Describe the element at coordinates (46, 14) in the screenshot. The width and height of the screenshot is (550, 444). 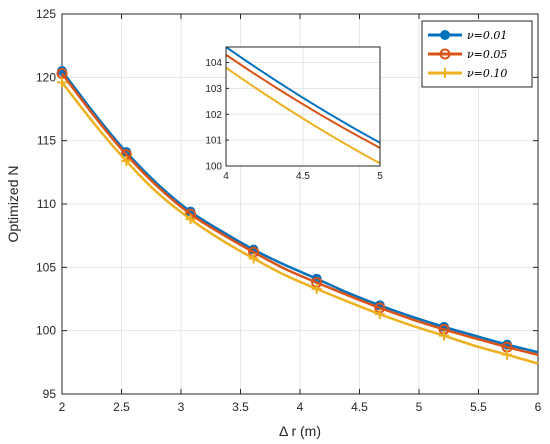
I see `y-tick-label: 125` at that location.